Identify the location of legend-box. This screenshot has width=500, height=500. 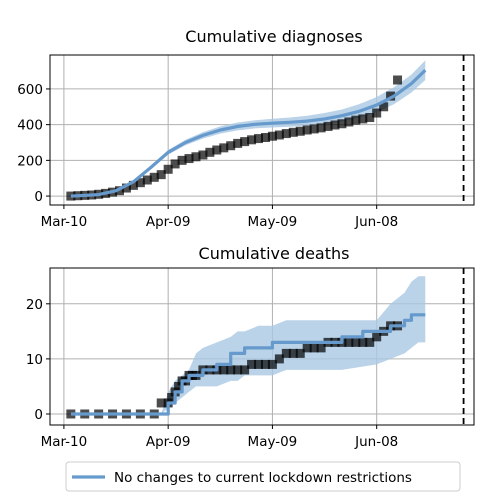
(263, 476).